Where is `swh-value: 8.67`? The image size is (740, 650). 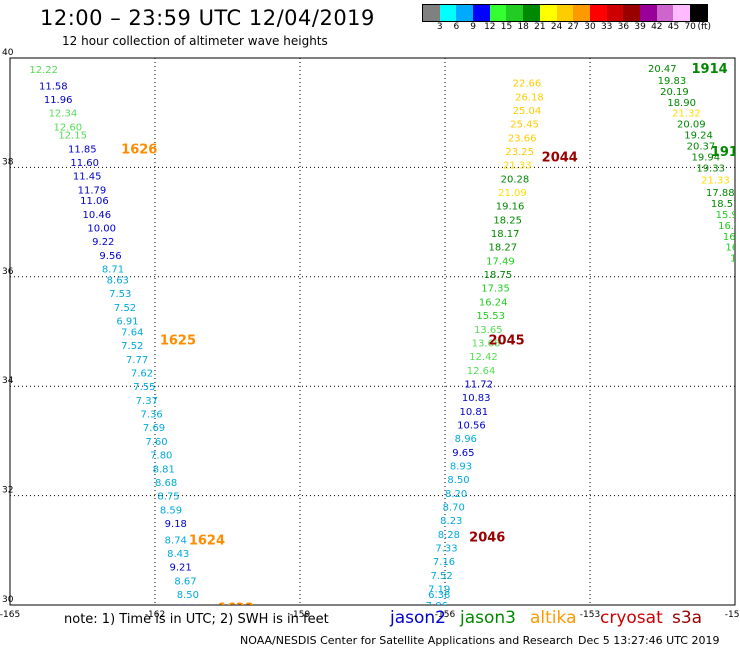
swh-value: 8.67 is located at coordinates (185, 581).